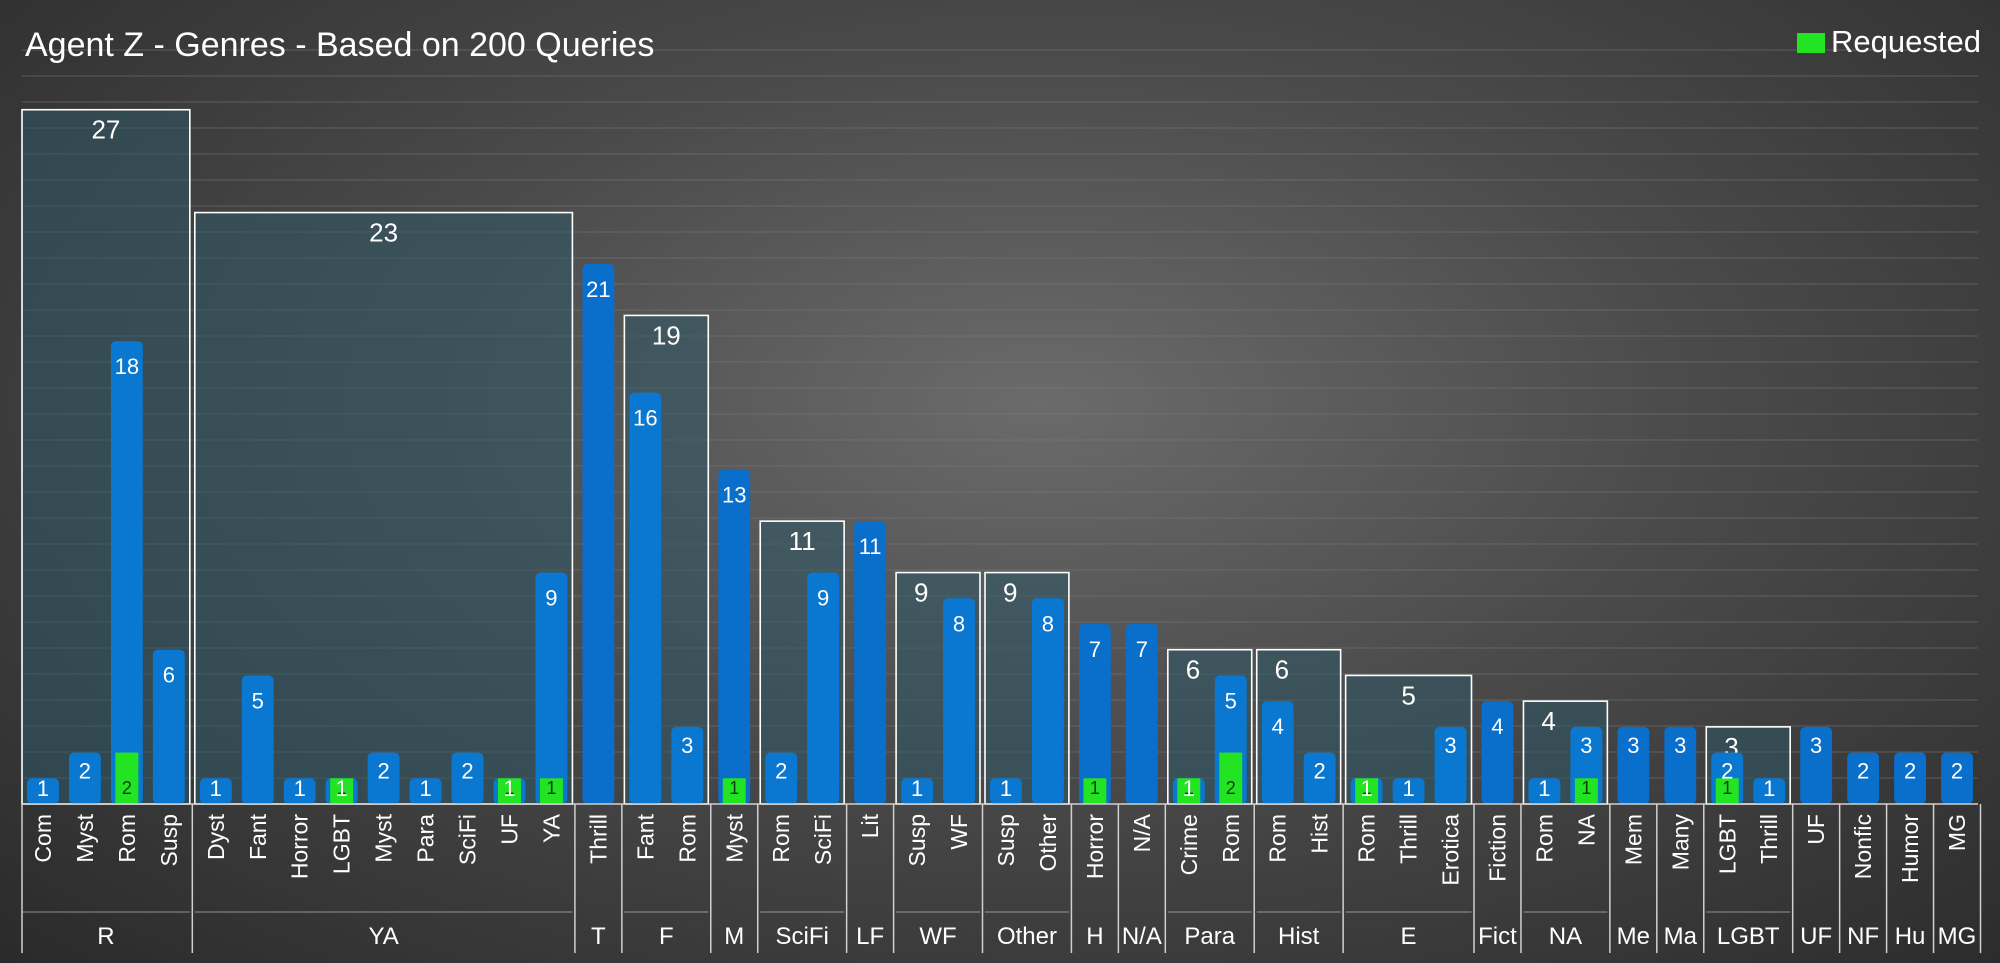 The height and width of the screenshot is (963, 2000). I want to click on bar-value-label: 6, so click(169, 675).